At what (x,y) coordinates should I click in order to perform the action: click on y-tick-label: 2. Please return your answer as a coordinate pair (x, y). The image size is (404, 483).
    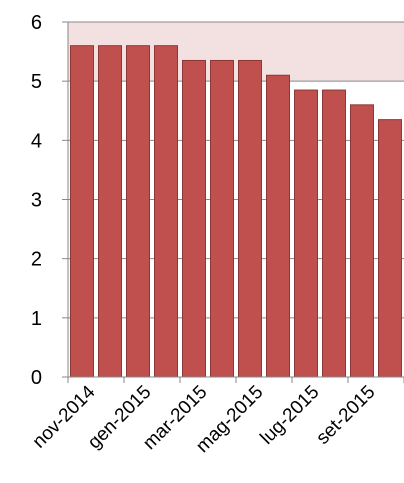
    Looking at the image, I should click on (36, 260).